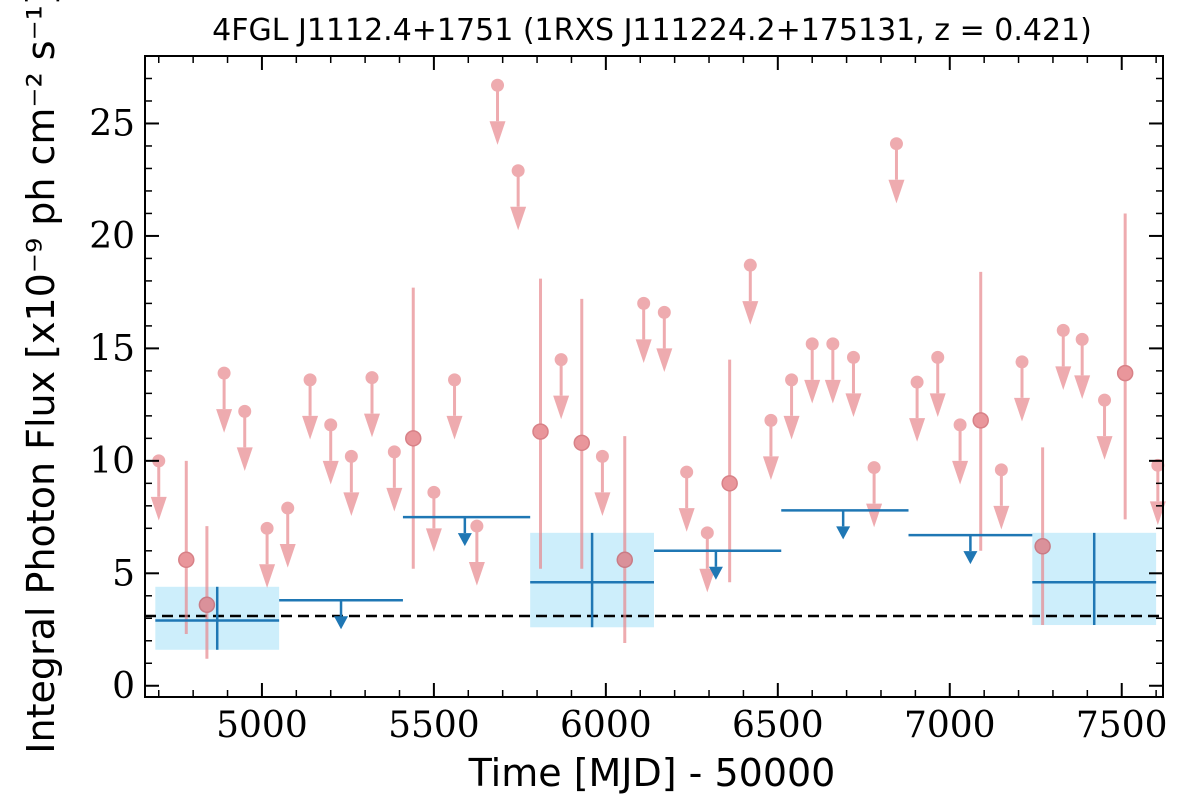 Image resolution: width=1200 pixels, height=800 pixels. Describe the element at coordinates (112, 348) in the screenshot. I see `y-tick-label: 15` at that location.